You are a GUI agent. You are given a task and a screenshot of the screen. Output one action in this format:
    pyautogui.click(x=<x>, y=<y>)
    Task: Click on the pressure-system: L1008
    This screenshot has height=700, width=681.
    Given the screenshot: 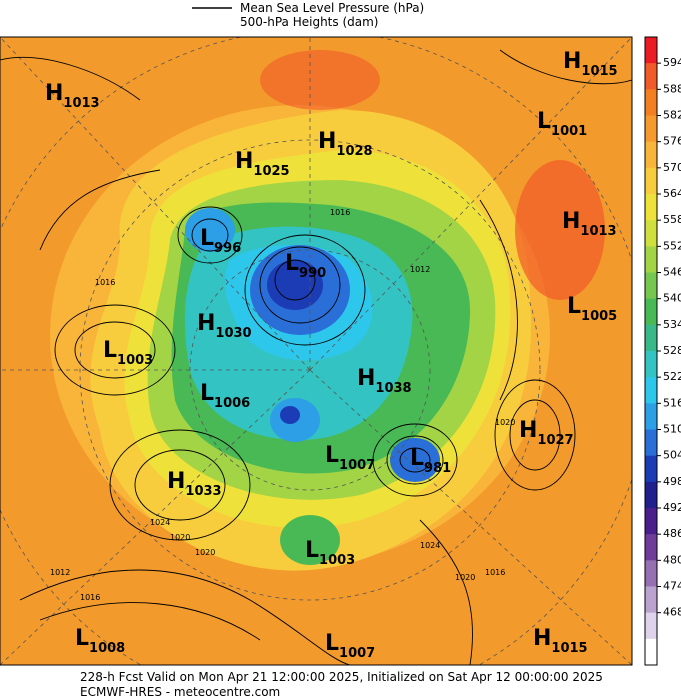 What is the action you would take?
    pyautogui.click(x=100, y=641)
    